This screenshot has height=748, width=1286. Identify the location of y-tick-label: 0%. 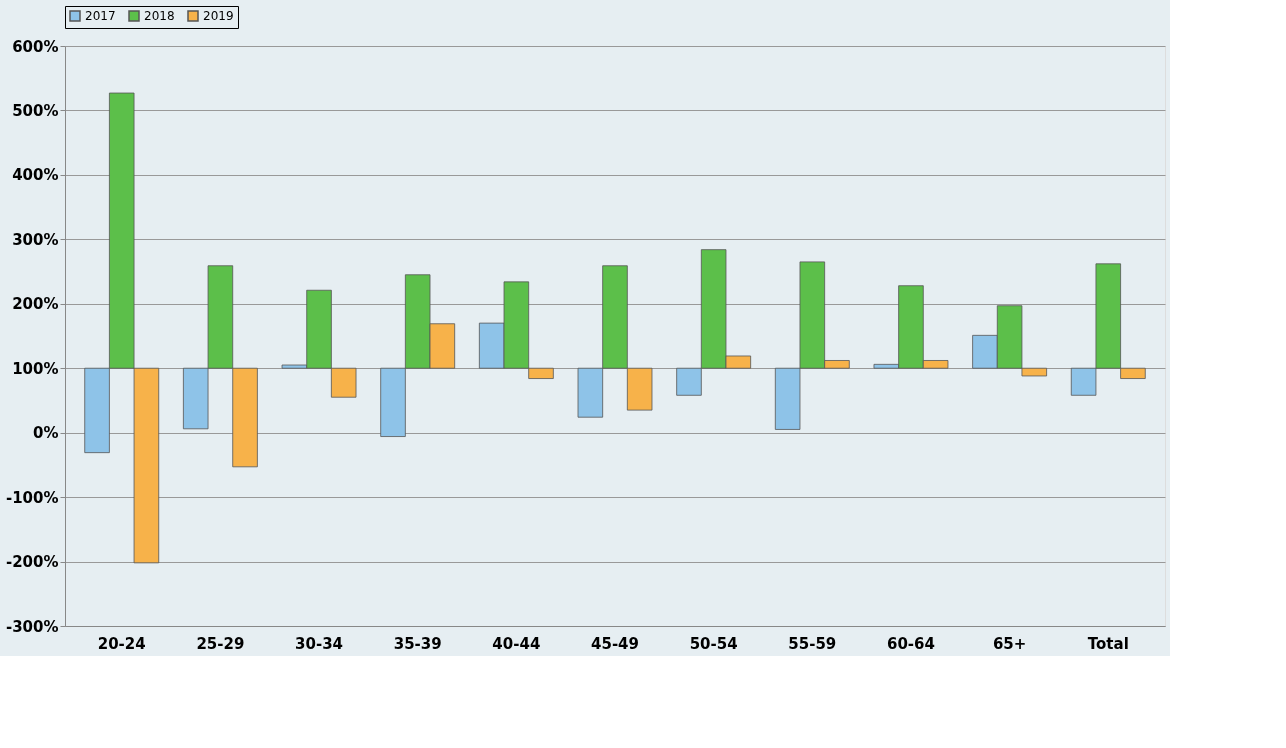
(46, 433).